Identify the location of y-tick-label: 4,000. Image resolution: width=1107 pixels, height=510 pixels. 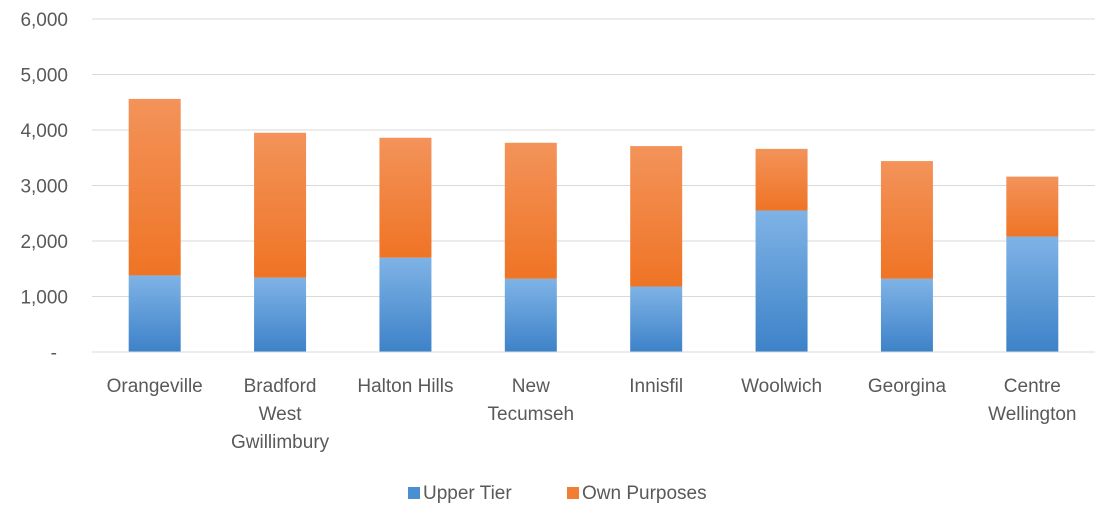
(44, 131).